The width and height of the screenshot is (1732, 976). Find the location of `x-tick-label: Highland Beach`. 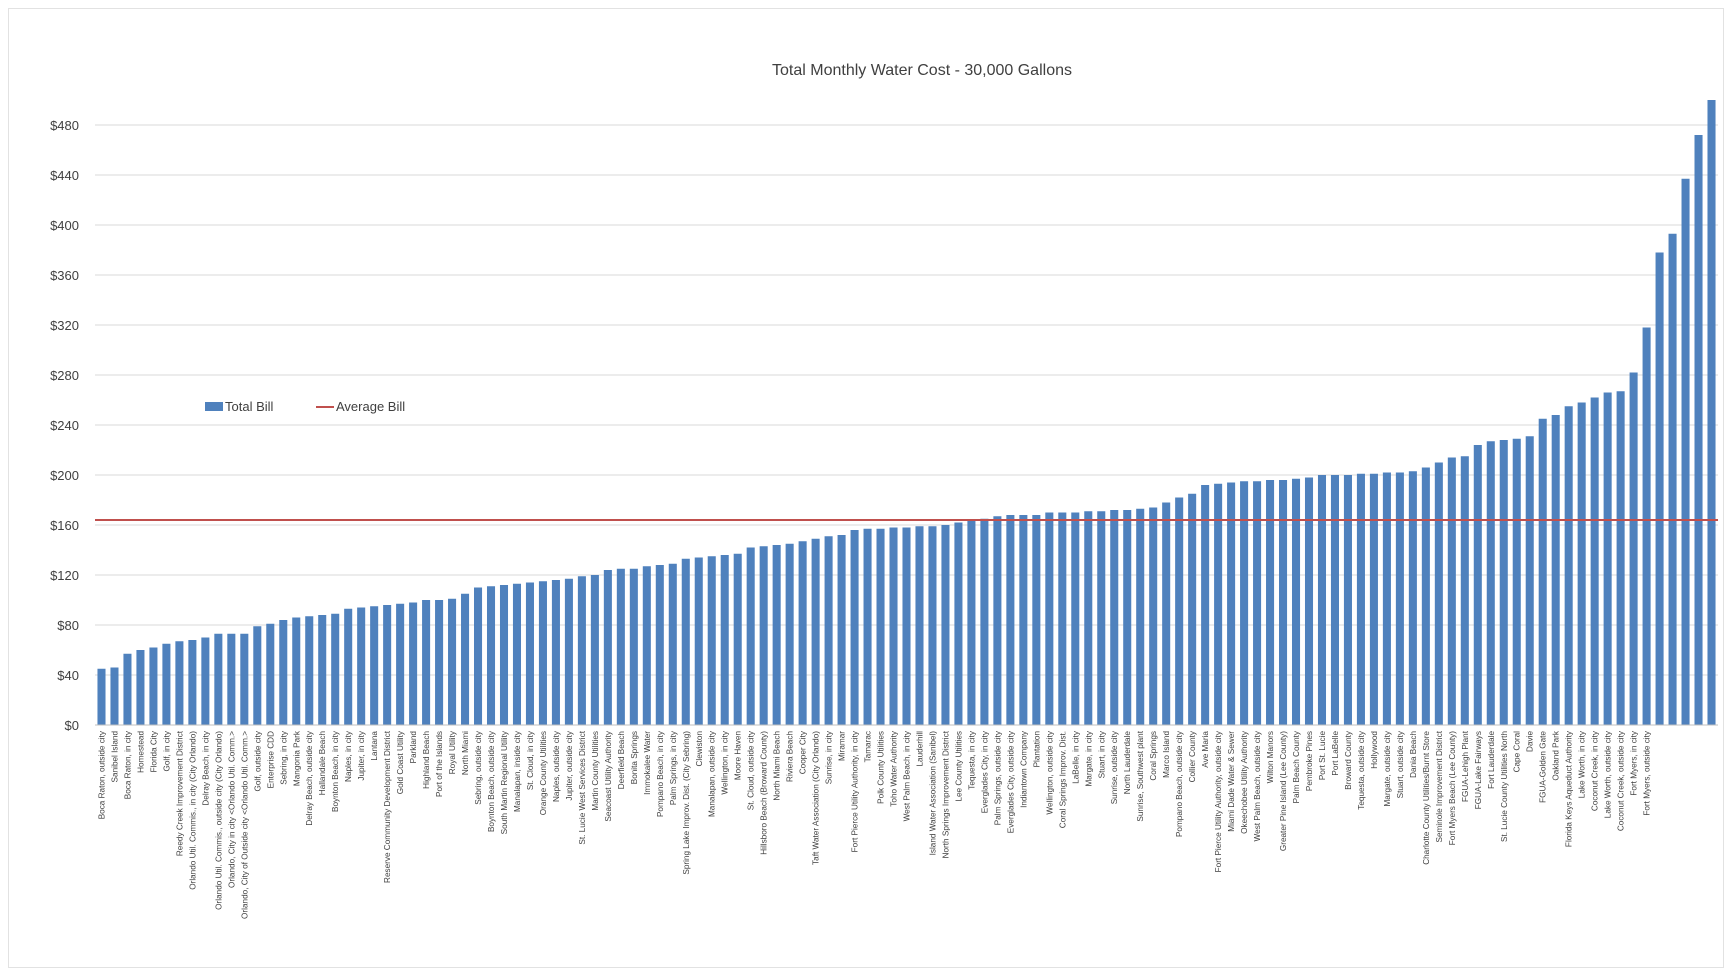

x-tick-label: Highland Beach is located at coordinates (426, 760).